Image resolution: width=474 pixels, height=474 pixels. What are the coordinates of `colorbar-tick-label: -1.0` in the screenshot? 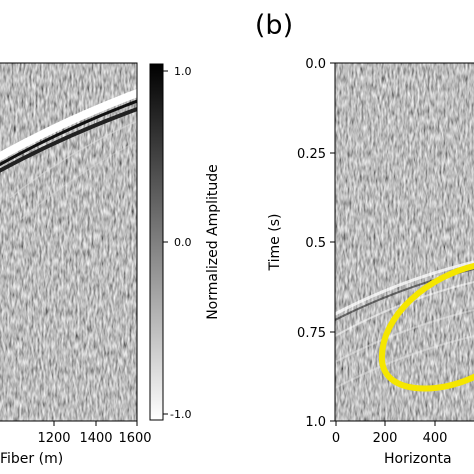 It's located at (180, 414).